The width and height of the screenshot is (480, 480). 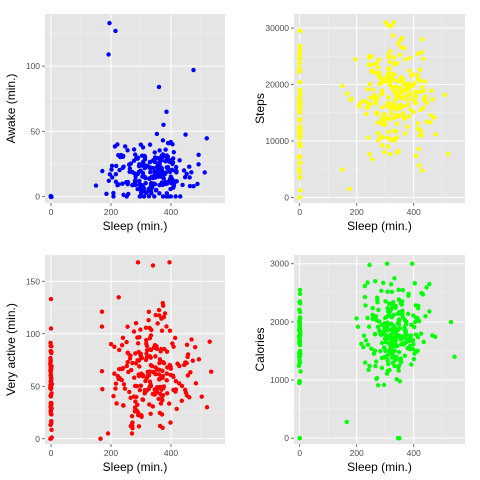 I want to click on y-tick-label: 0, so click(x=37, y=196).